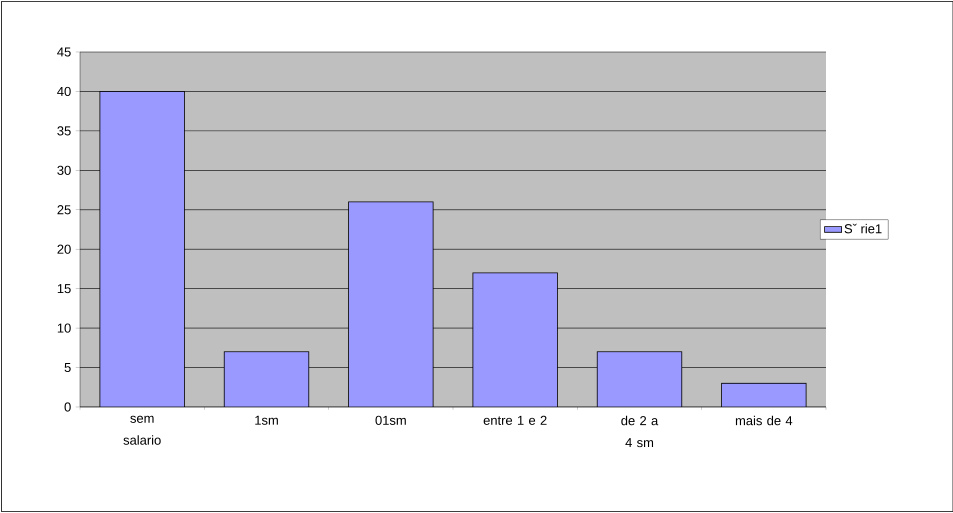 This screenshot has width=953, height=513. I want to click on y-tick-label: 35, so click(64, 131).